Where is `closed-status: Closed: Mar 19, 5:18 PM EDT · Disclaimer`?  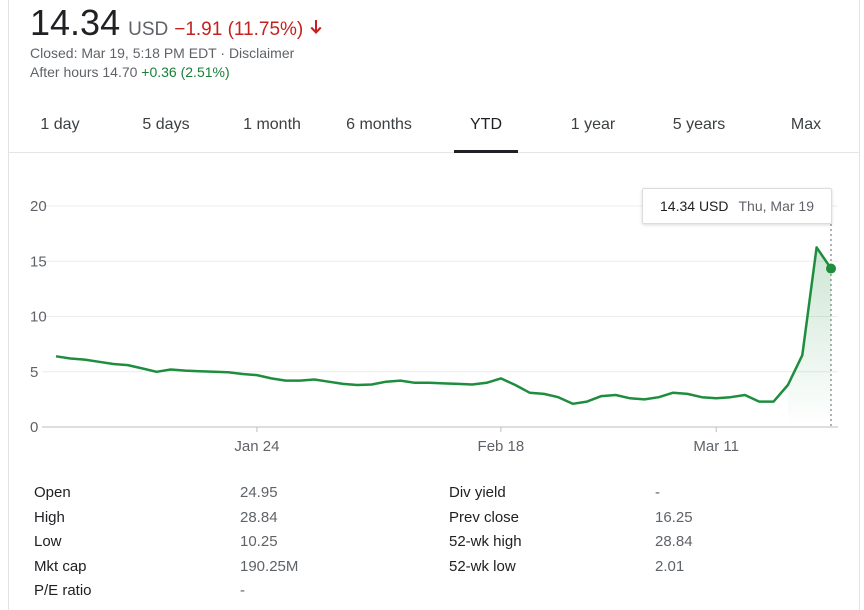
closed-status: Closed: Mar 19, 5:18 PM EDT · Disclaimer is located at coordinates (162, 53).